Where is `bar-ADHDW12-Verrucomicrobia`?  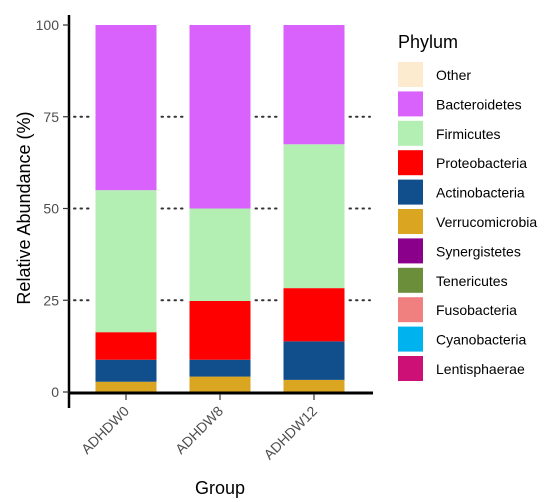 bar-ADHDW12-Verrucomicrobia is located at coordinates (314, 385).